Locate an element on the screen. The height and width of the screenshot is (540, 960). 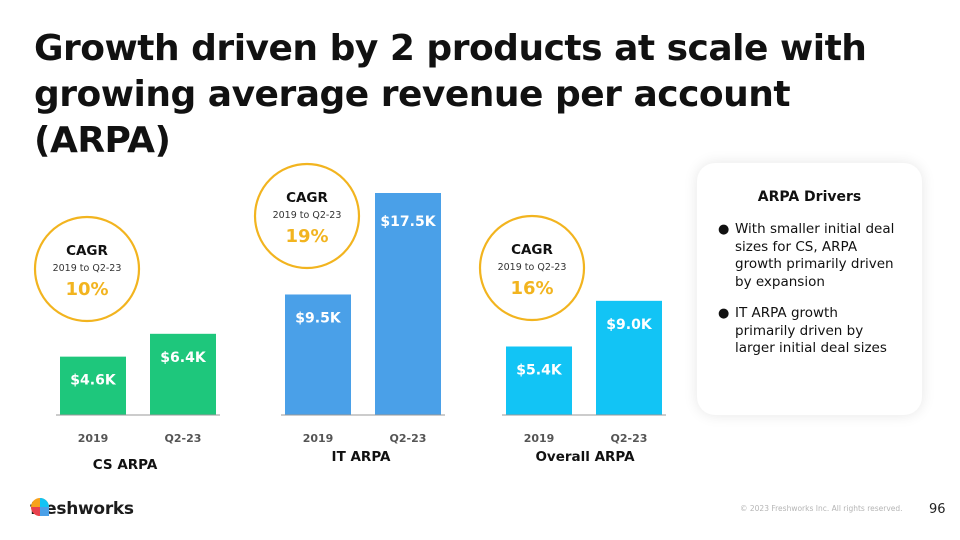
bar-value-label: $9.5K is located at coordinates (318, 318).